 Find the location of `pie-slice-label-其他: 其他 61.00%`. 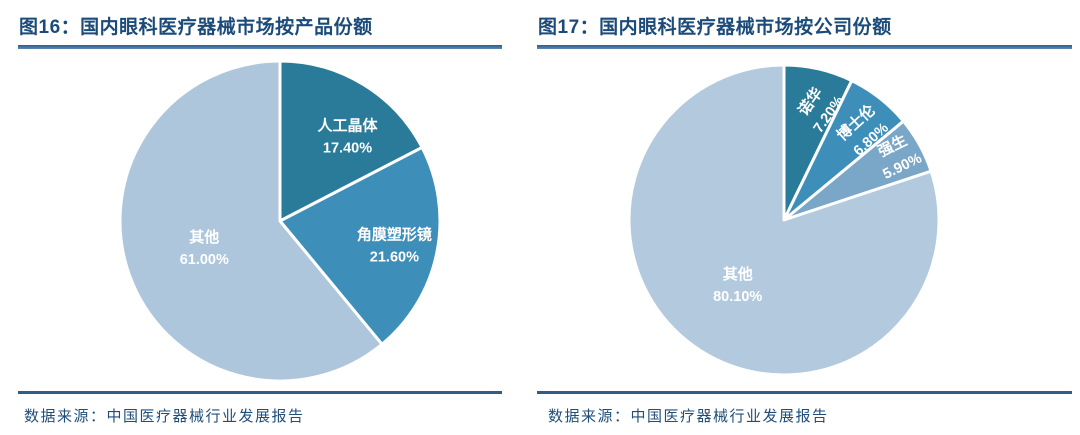

pie-slice-label-其他: 其他 61.00% is located at coordinates (204, 248).